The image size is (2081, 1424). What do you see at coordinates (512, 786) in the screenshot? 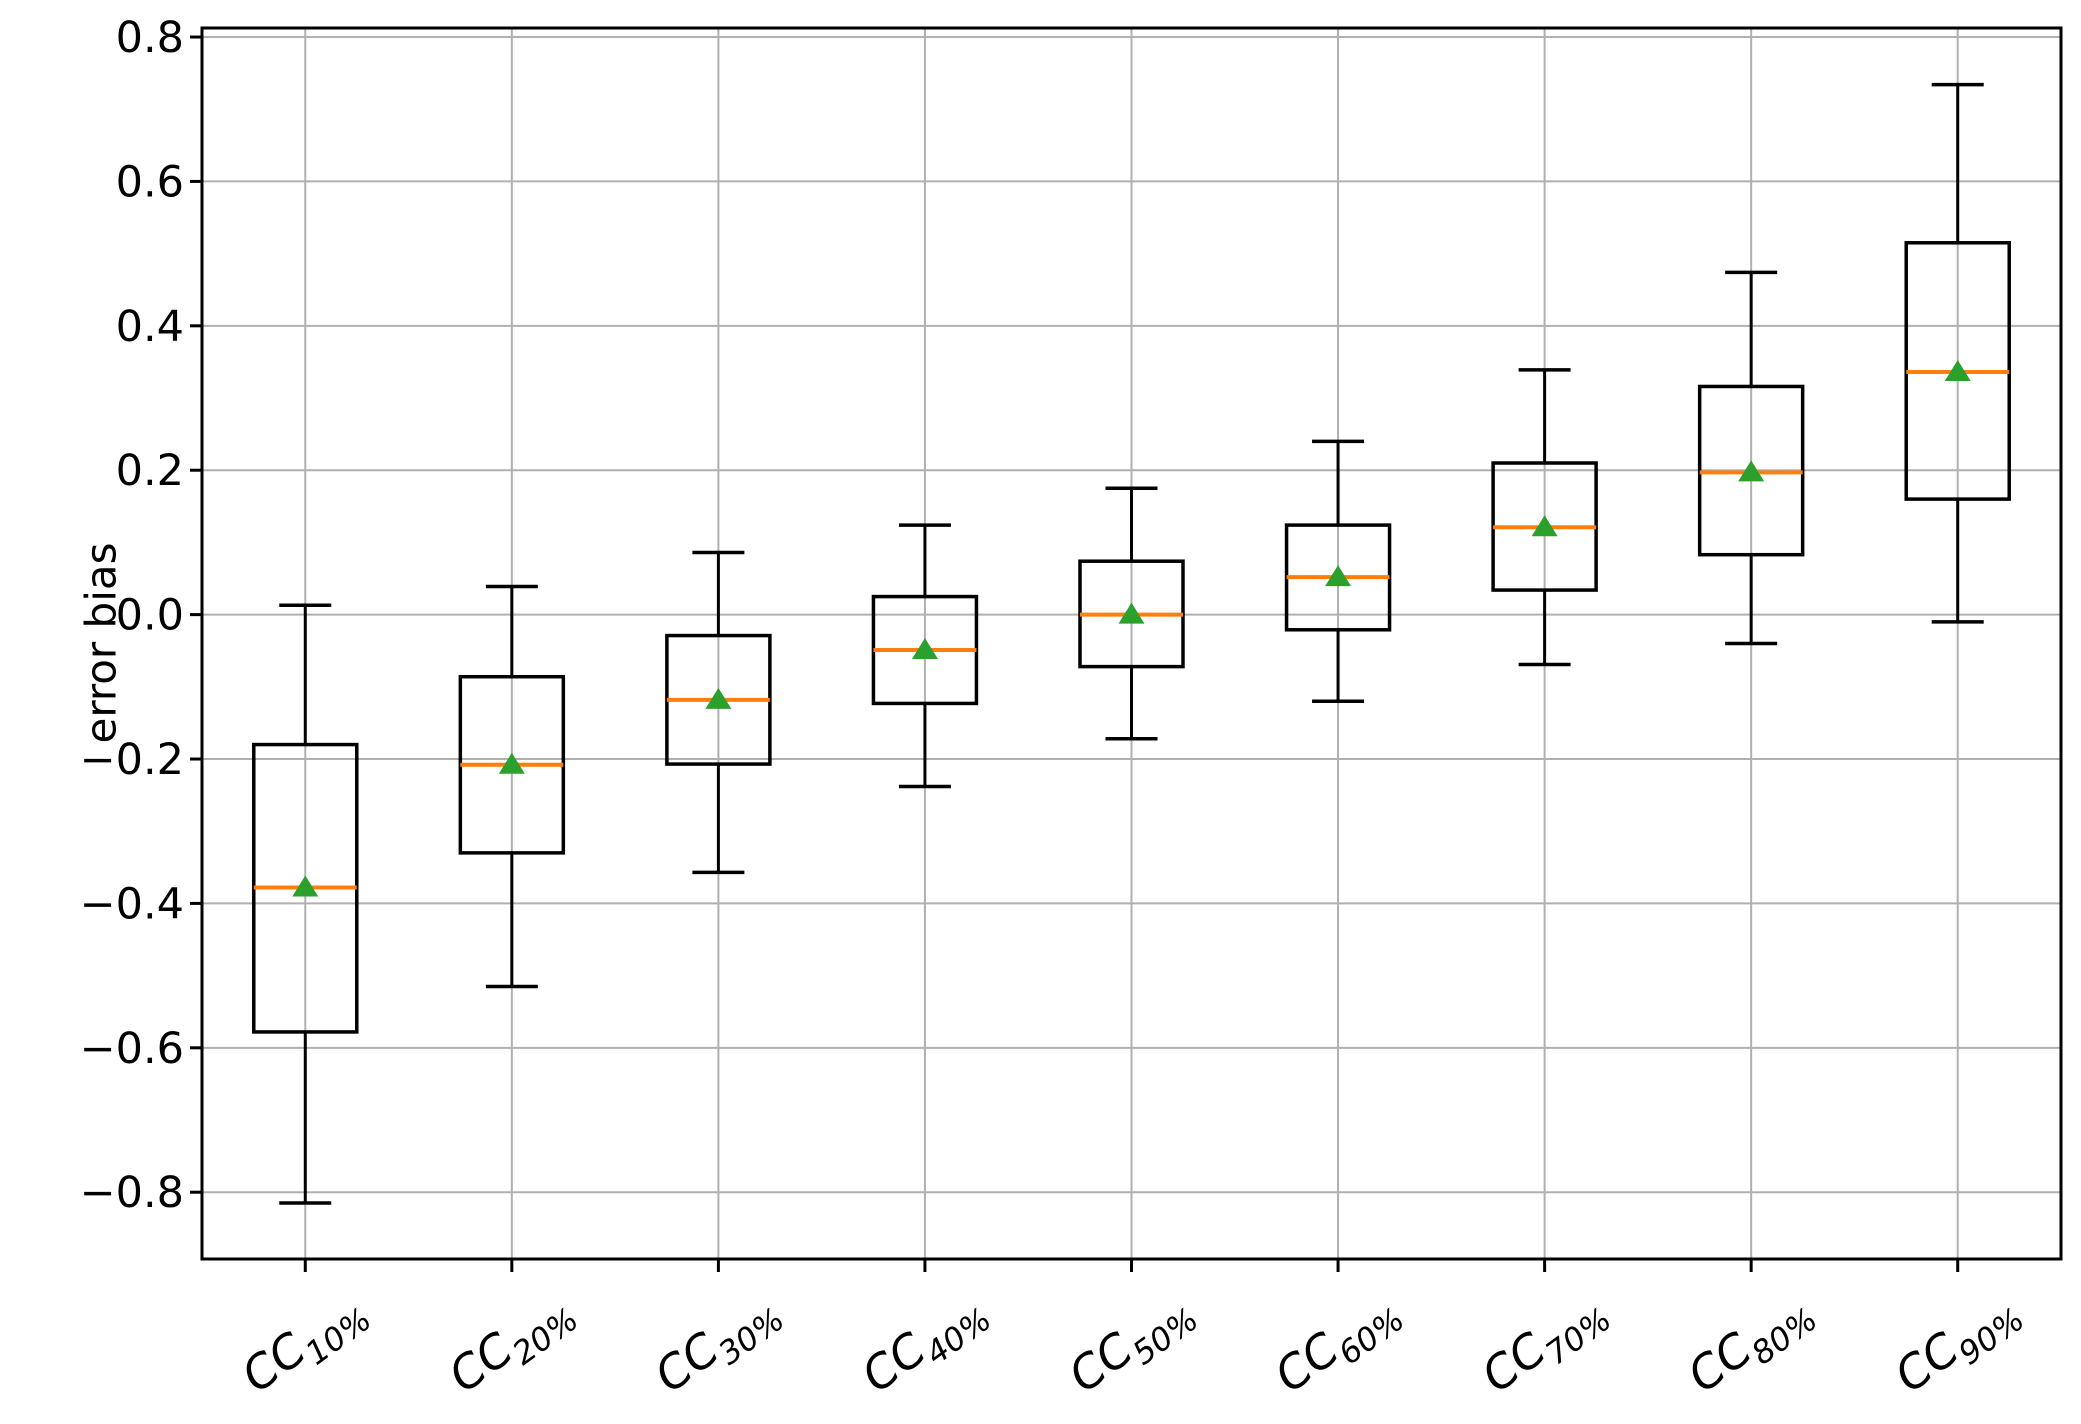
I see `boxplot-box-cc20%` at bounding box center [512, 786].